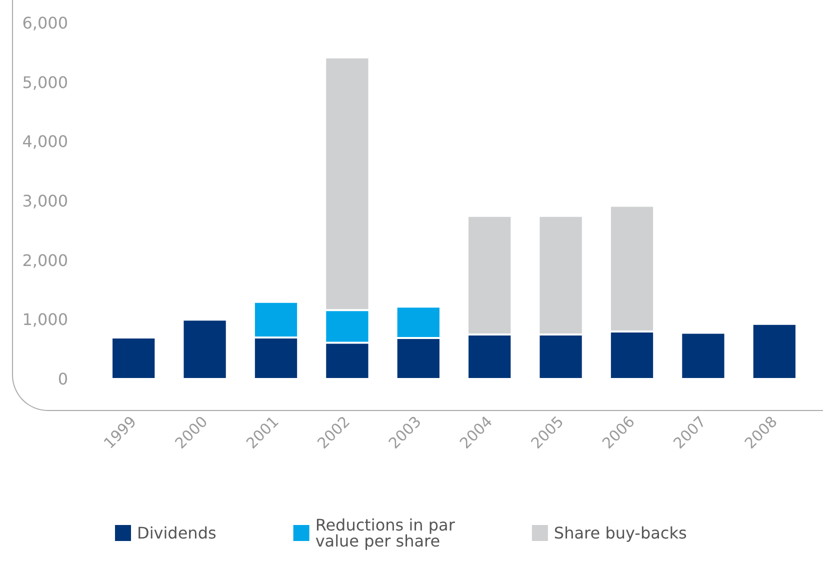 This screenshot has width=828, height=562. What do you see at coordinates (45, 201) in the screenshot?
I see `y-tick-label: 3,000` at bounding box center [45, 201].